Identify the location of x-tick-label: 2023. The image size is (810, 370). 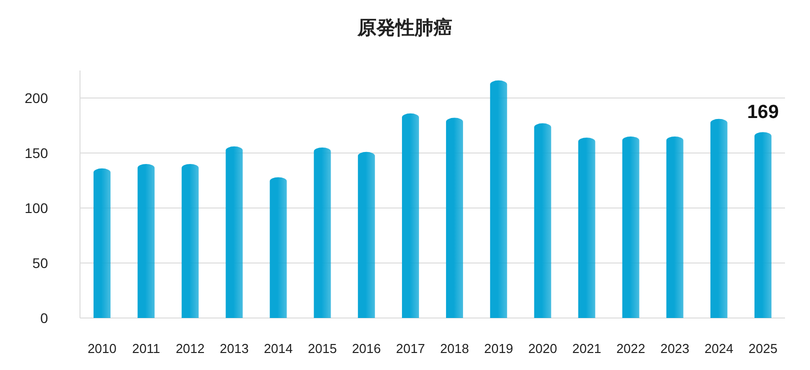
(675, 348).